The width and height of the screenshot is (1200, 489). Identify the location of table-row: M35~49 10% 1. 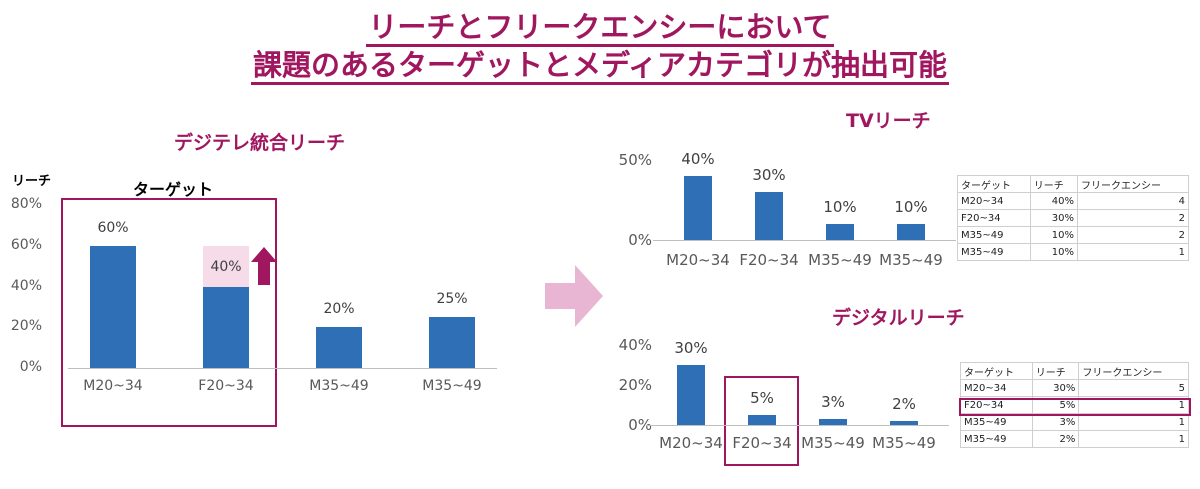
(1073, 252).